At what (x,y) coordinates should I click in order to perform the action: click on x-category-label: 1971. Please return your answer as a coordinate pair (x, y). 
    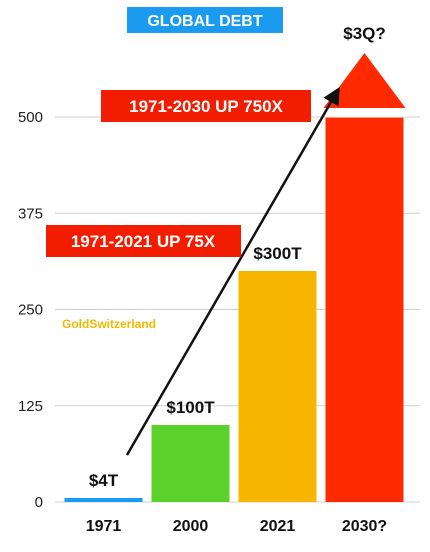
    Looking at the image, I should click on (104, 526).